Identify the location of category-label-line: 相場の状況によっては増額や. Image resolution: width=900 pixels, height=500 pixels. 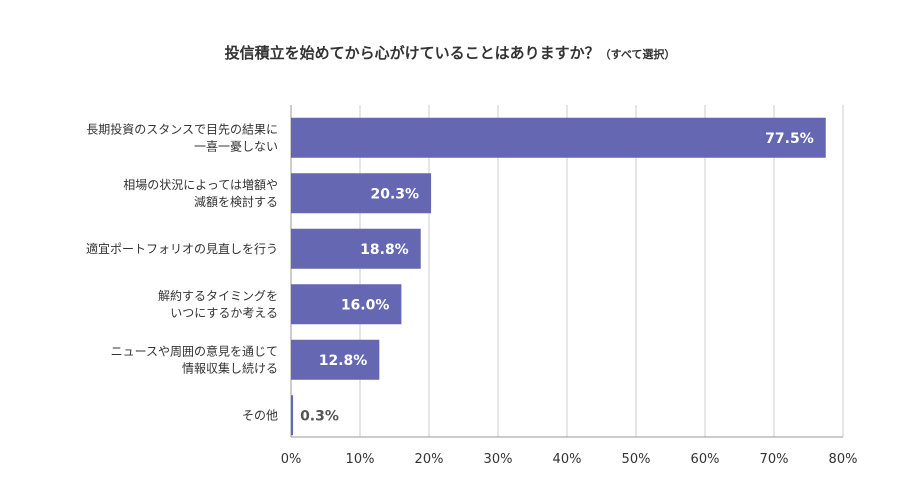
(200, 184).